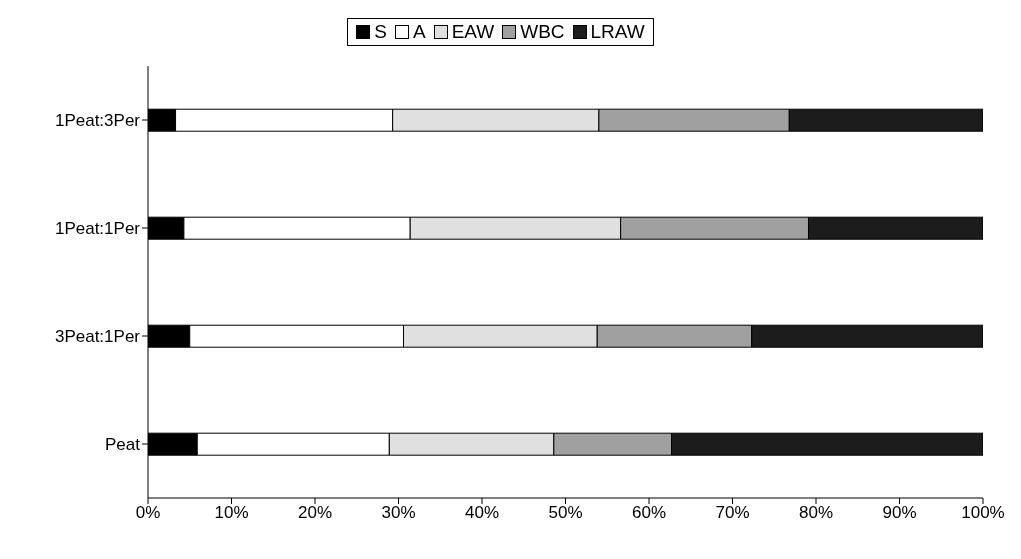 Image resolution: width=1021 pixels, height=559 pixels. Describe the element at coordinates (315, 513) in the screenshot. I see `x-tick-label: 20%` at that location.